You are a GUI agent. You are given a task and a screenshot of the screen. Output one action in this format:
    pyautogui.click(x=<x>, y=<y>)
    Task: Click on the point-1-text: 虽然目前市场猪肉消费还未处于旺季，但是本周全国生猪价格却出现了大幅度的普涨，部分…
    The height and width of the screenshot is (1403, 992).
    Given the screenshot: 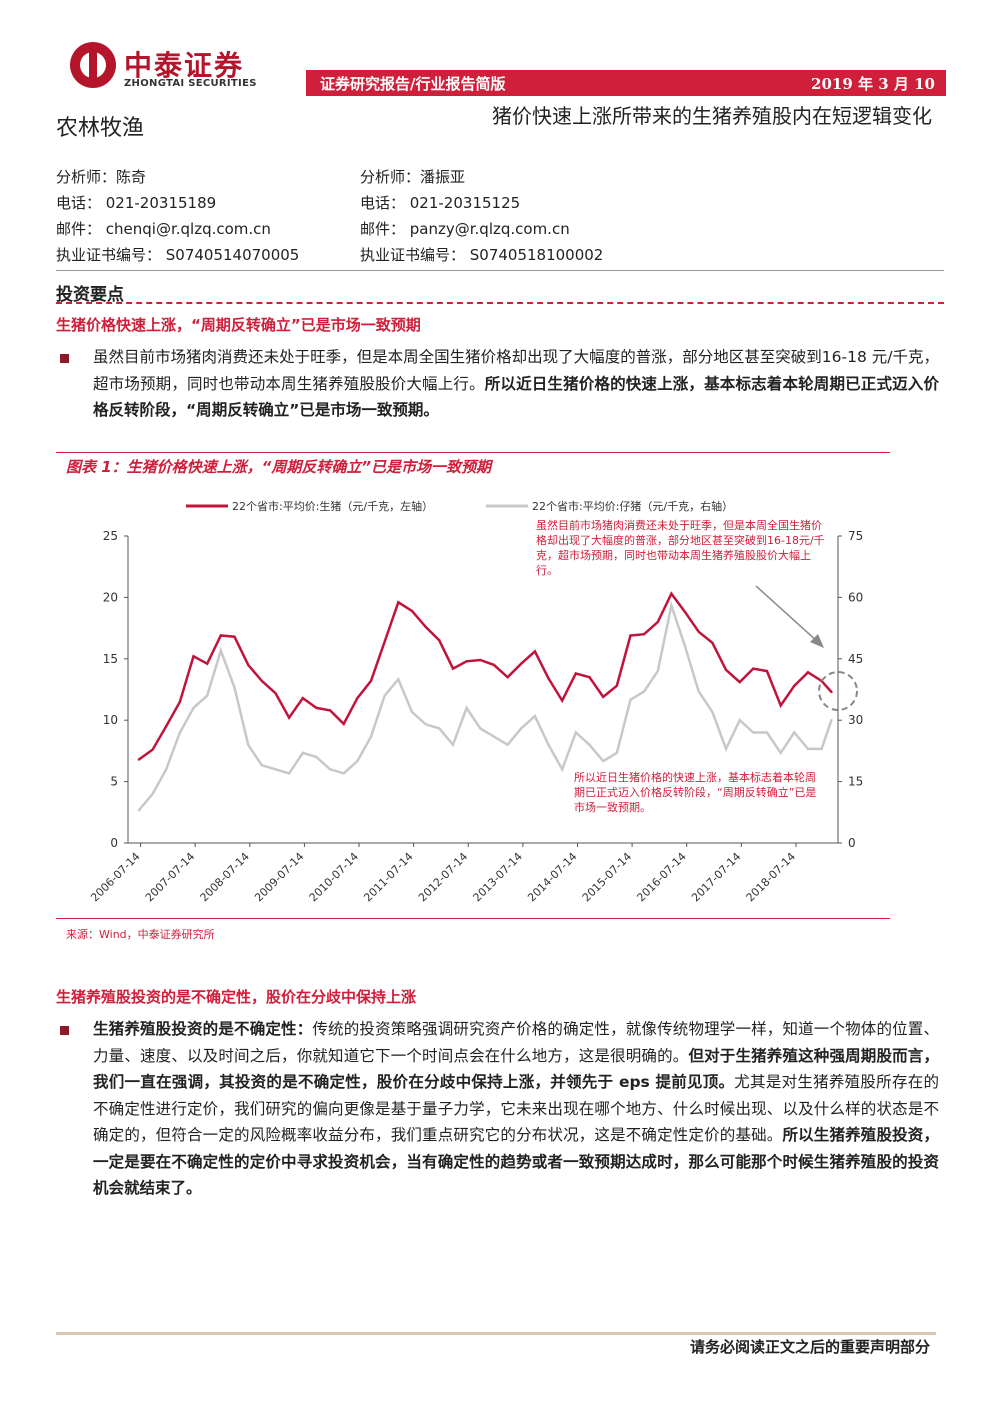 What is the action you would take?
    pyautogui.click(x=516, y=370)
    